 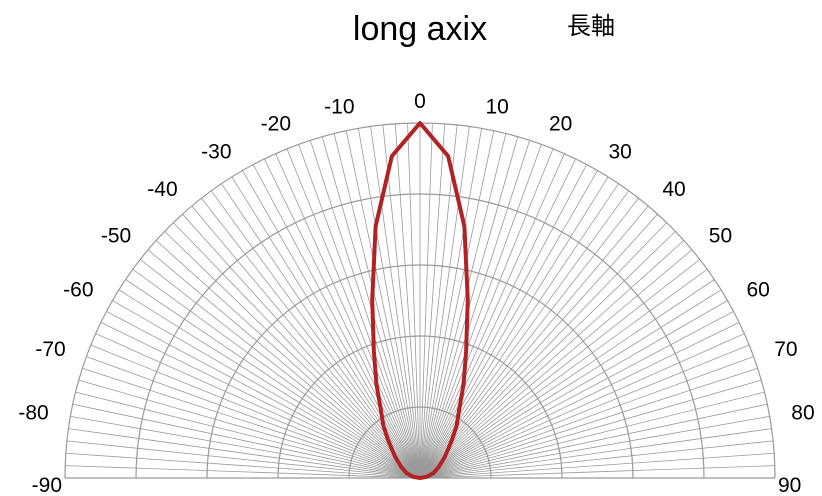 What do you see at coordinates (789, 485) in the screenshot?
I see `angle-tick-label: 90` at bounding box center [789, 485].